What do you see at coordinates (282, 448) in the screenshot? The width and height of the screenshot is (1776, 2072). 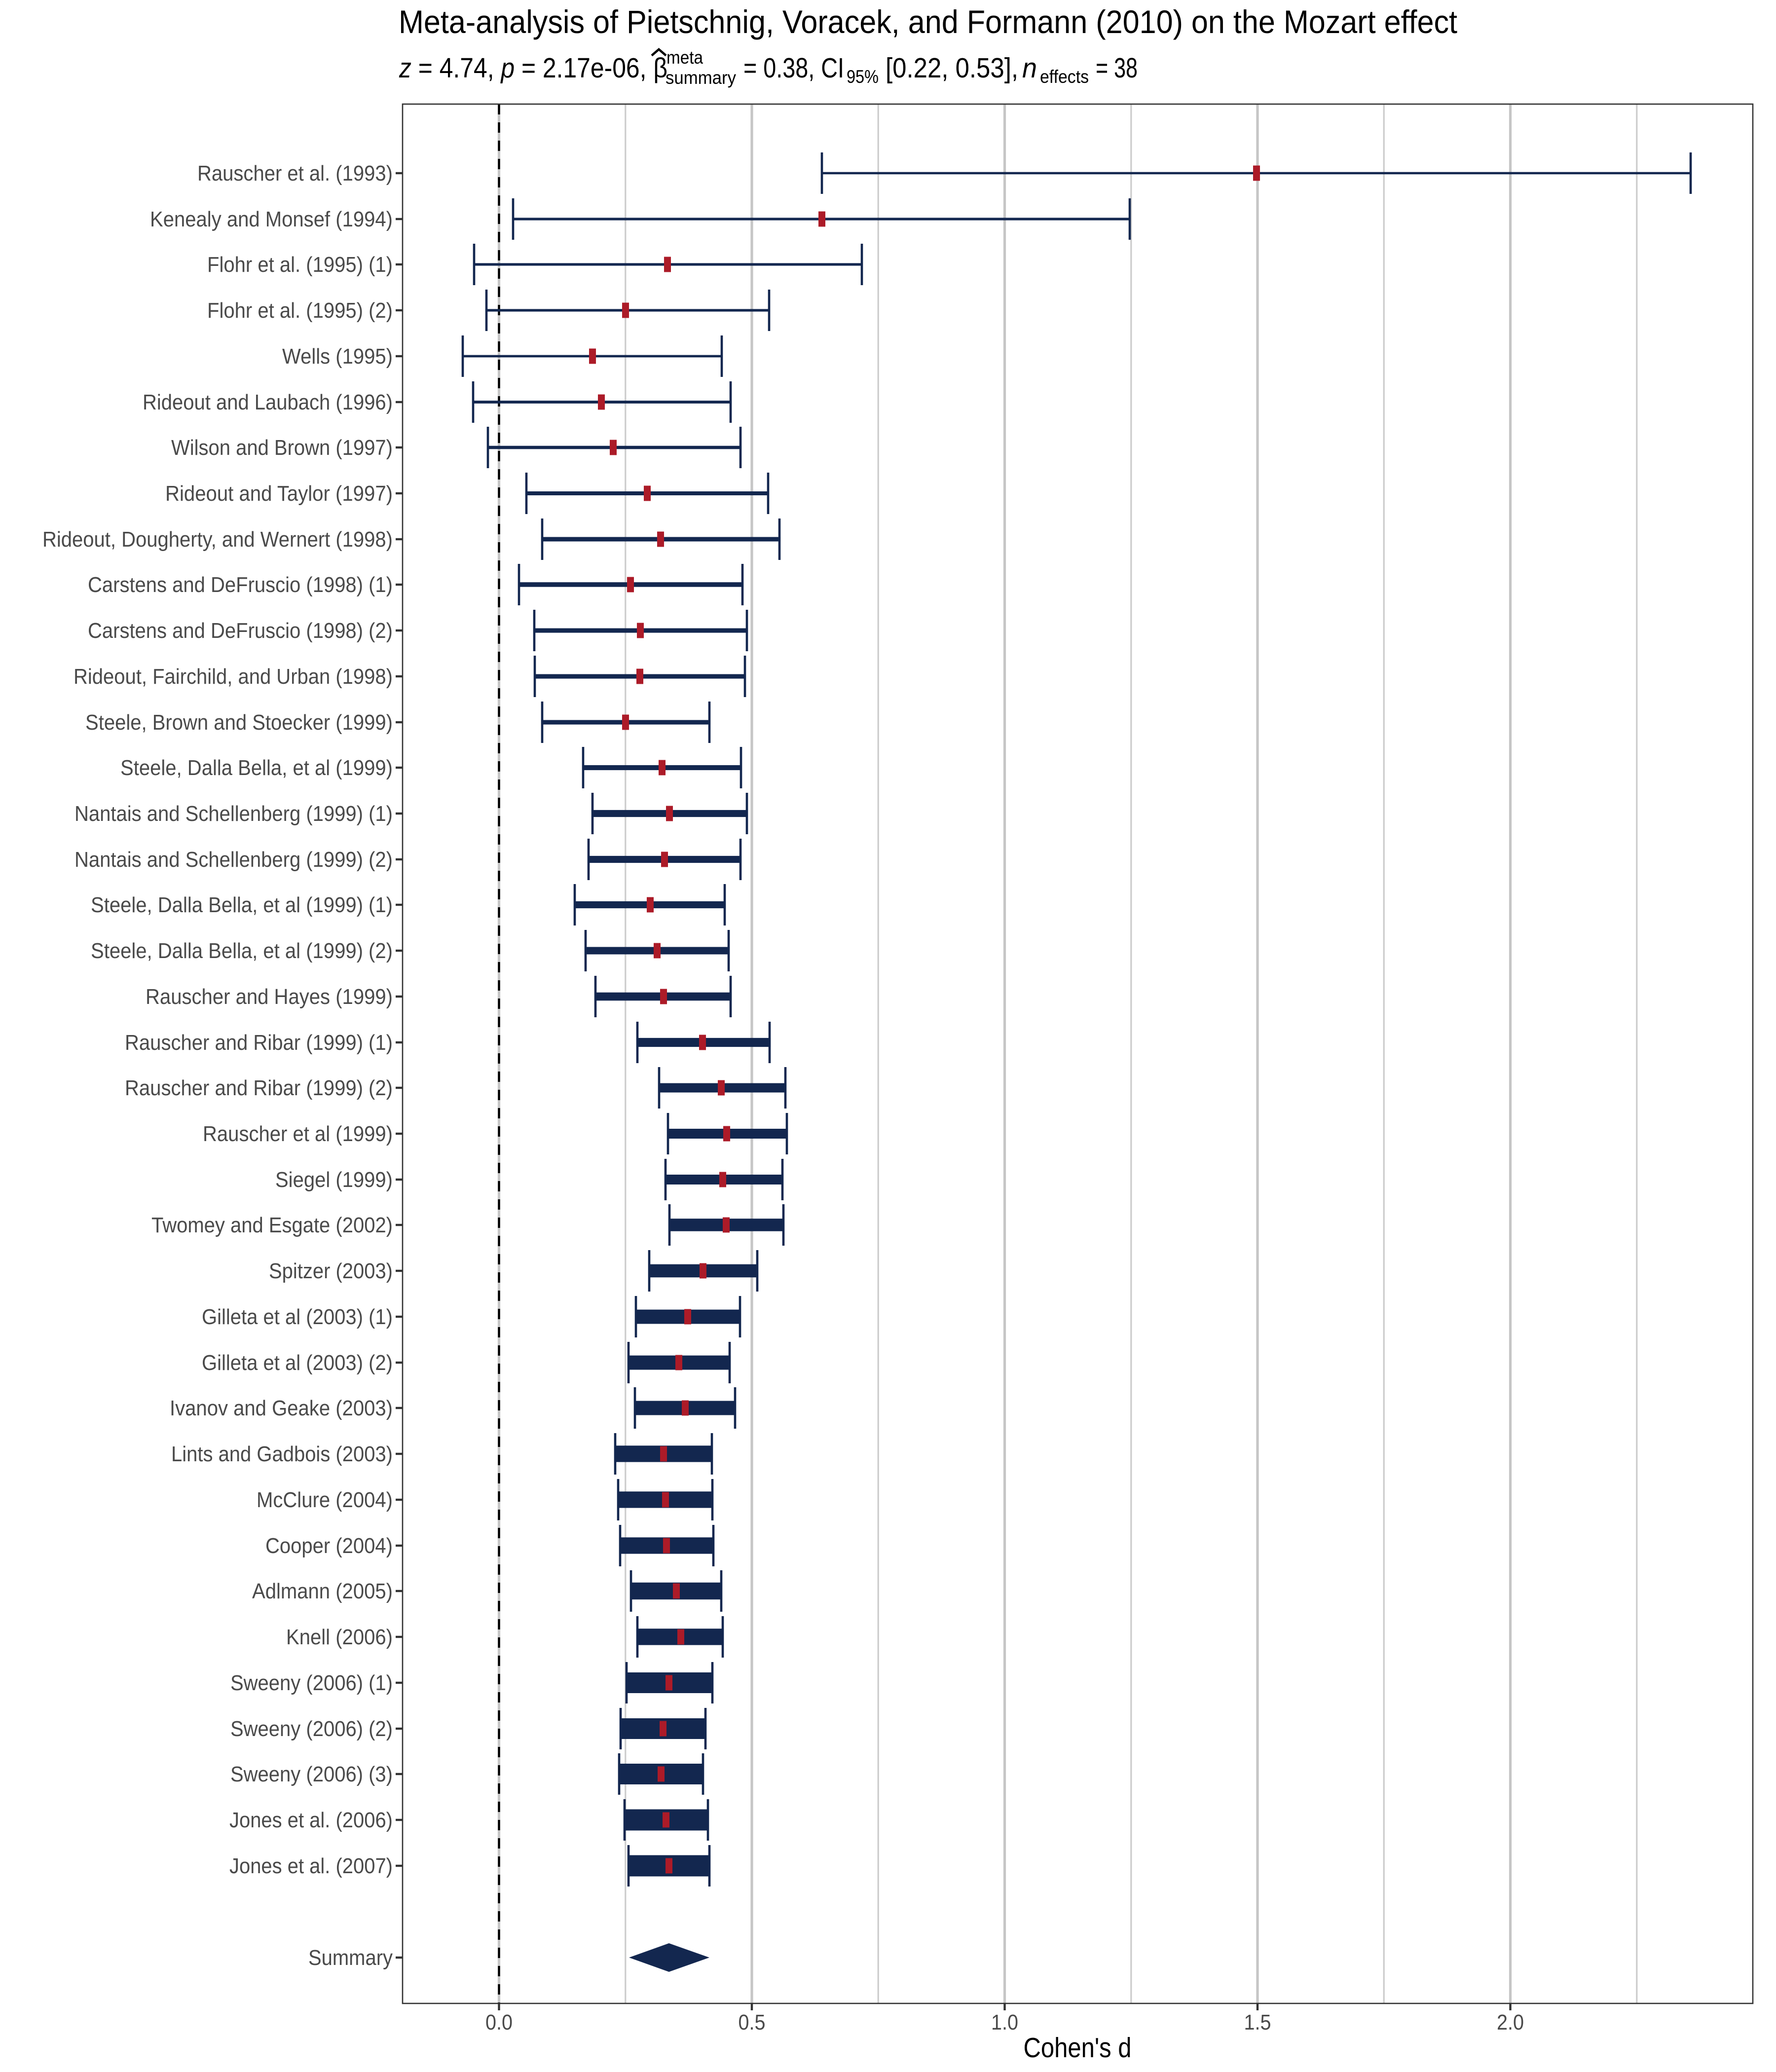 I see `svg-text: Wilson and Brown (1997)` at bounding box center [282, 448].